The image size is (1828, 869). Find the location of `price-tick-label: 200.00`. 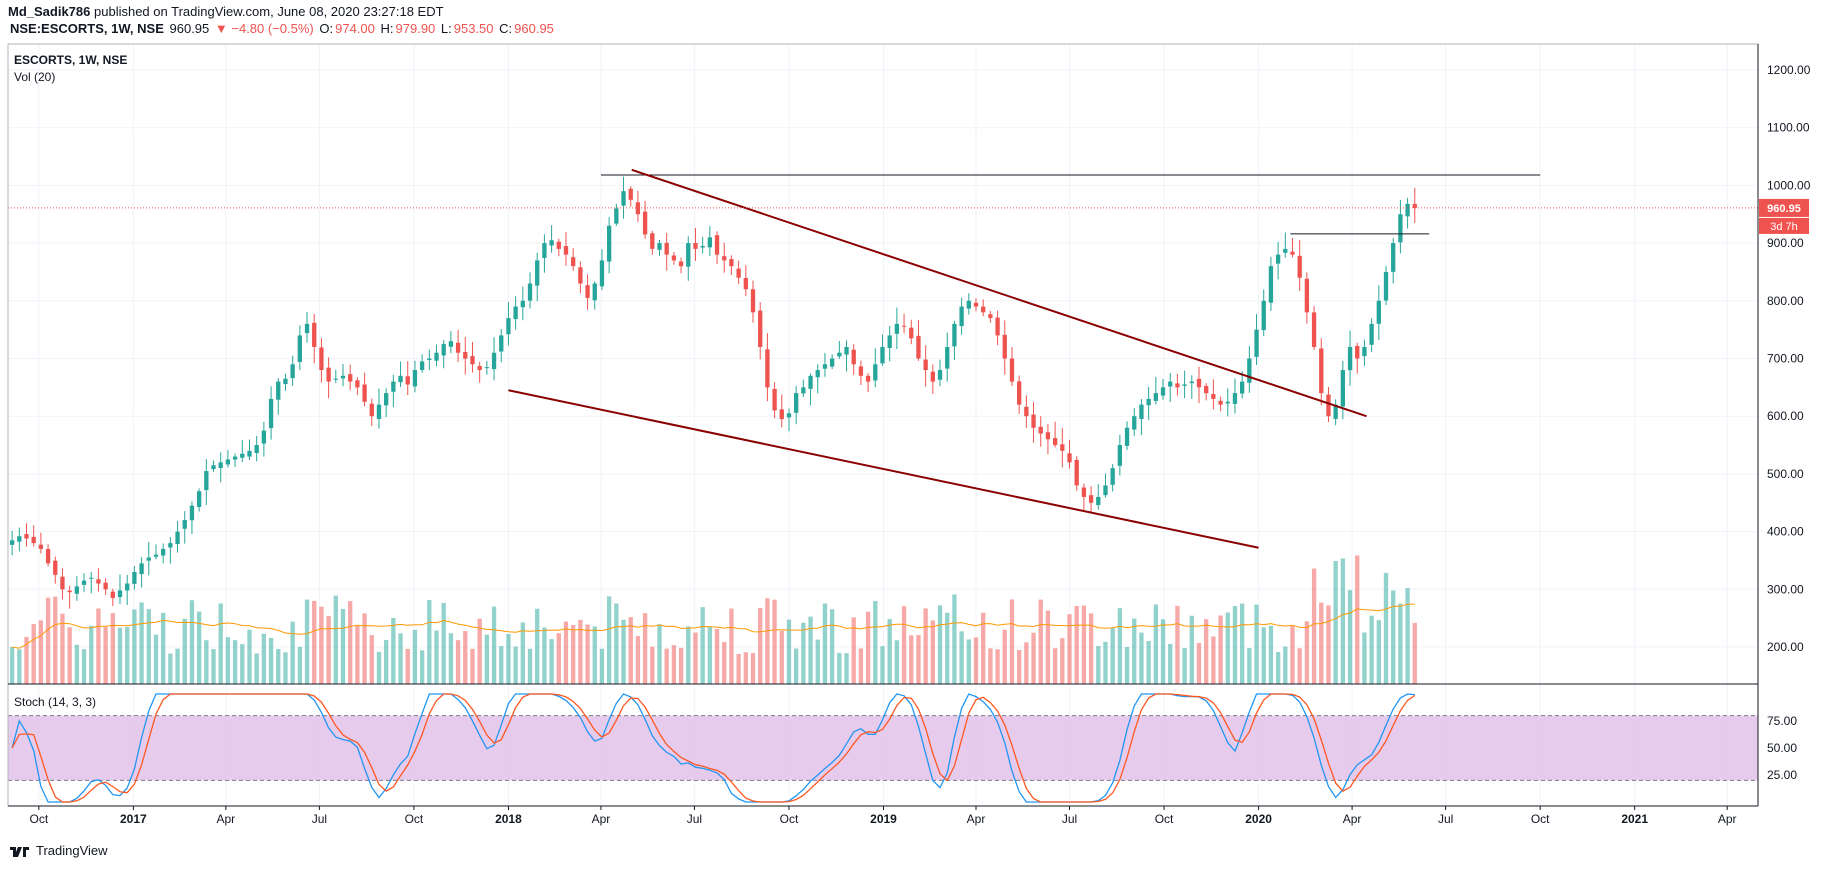

price-tick-label: 200.00 is located at coordinates (1785, 647).